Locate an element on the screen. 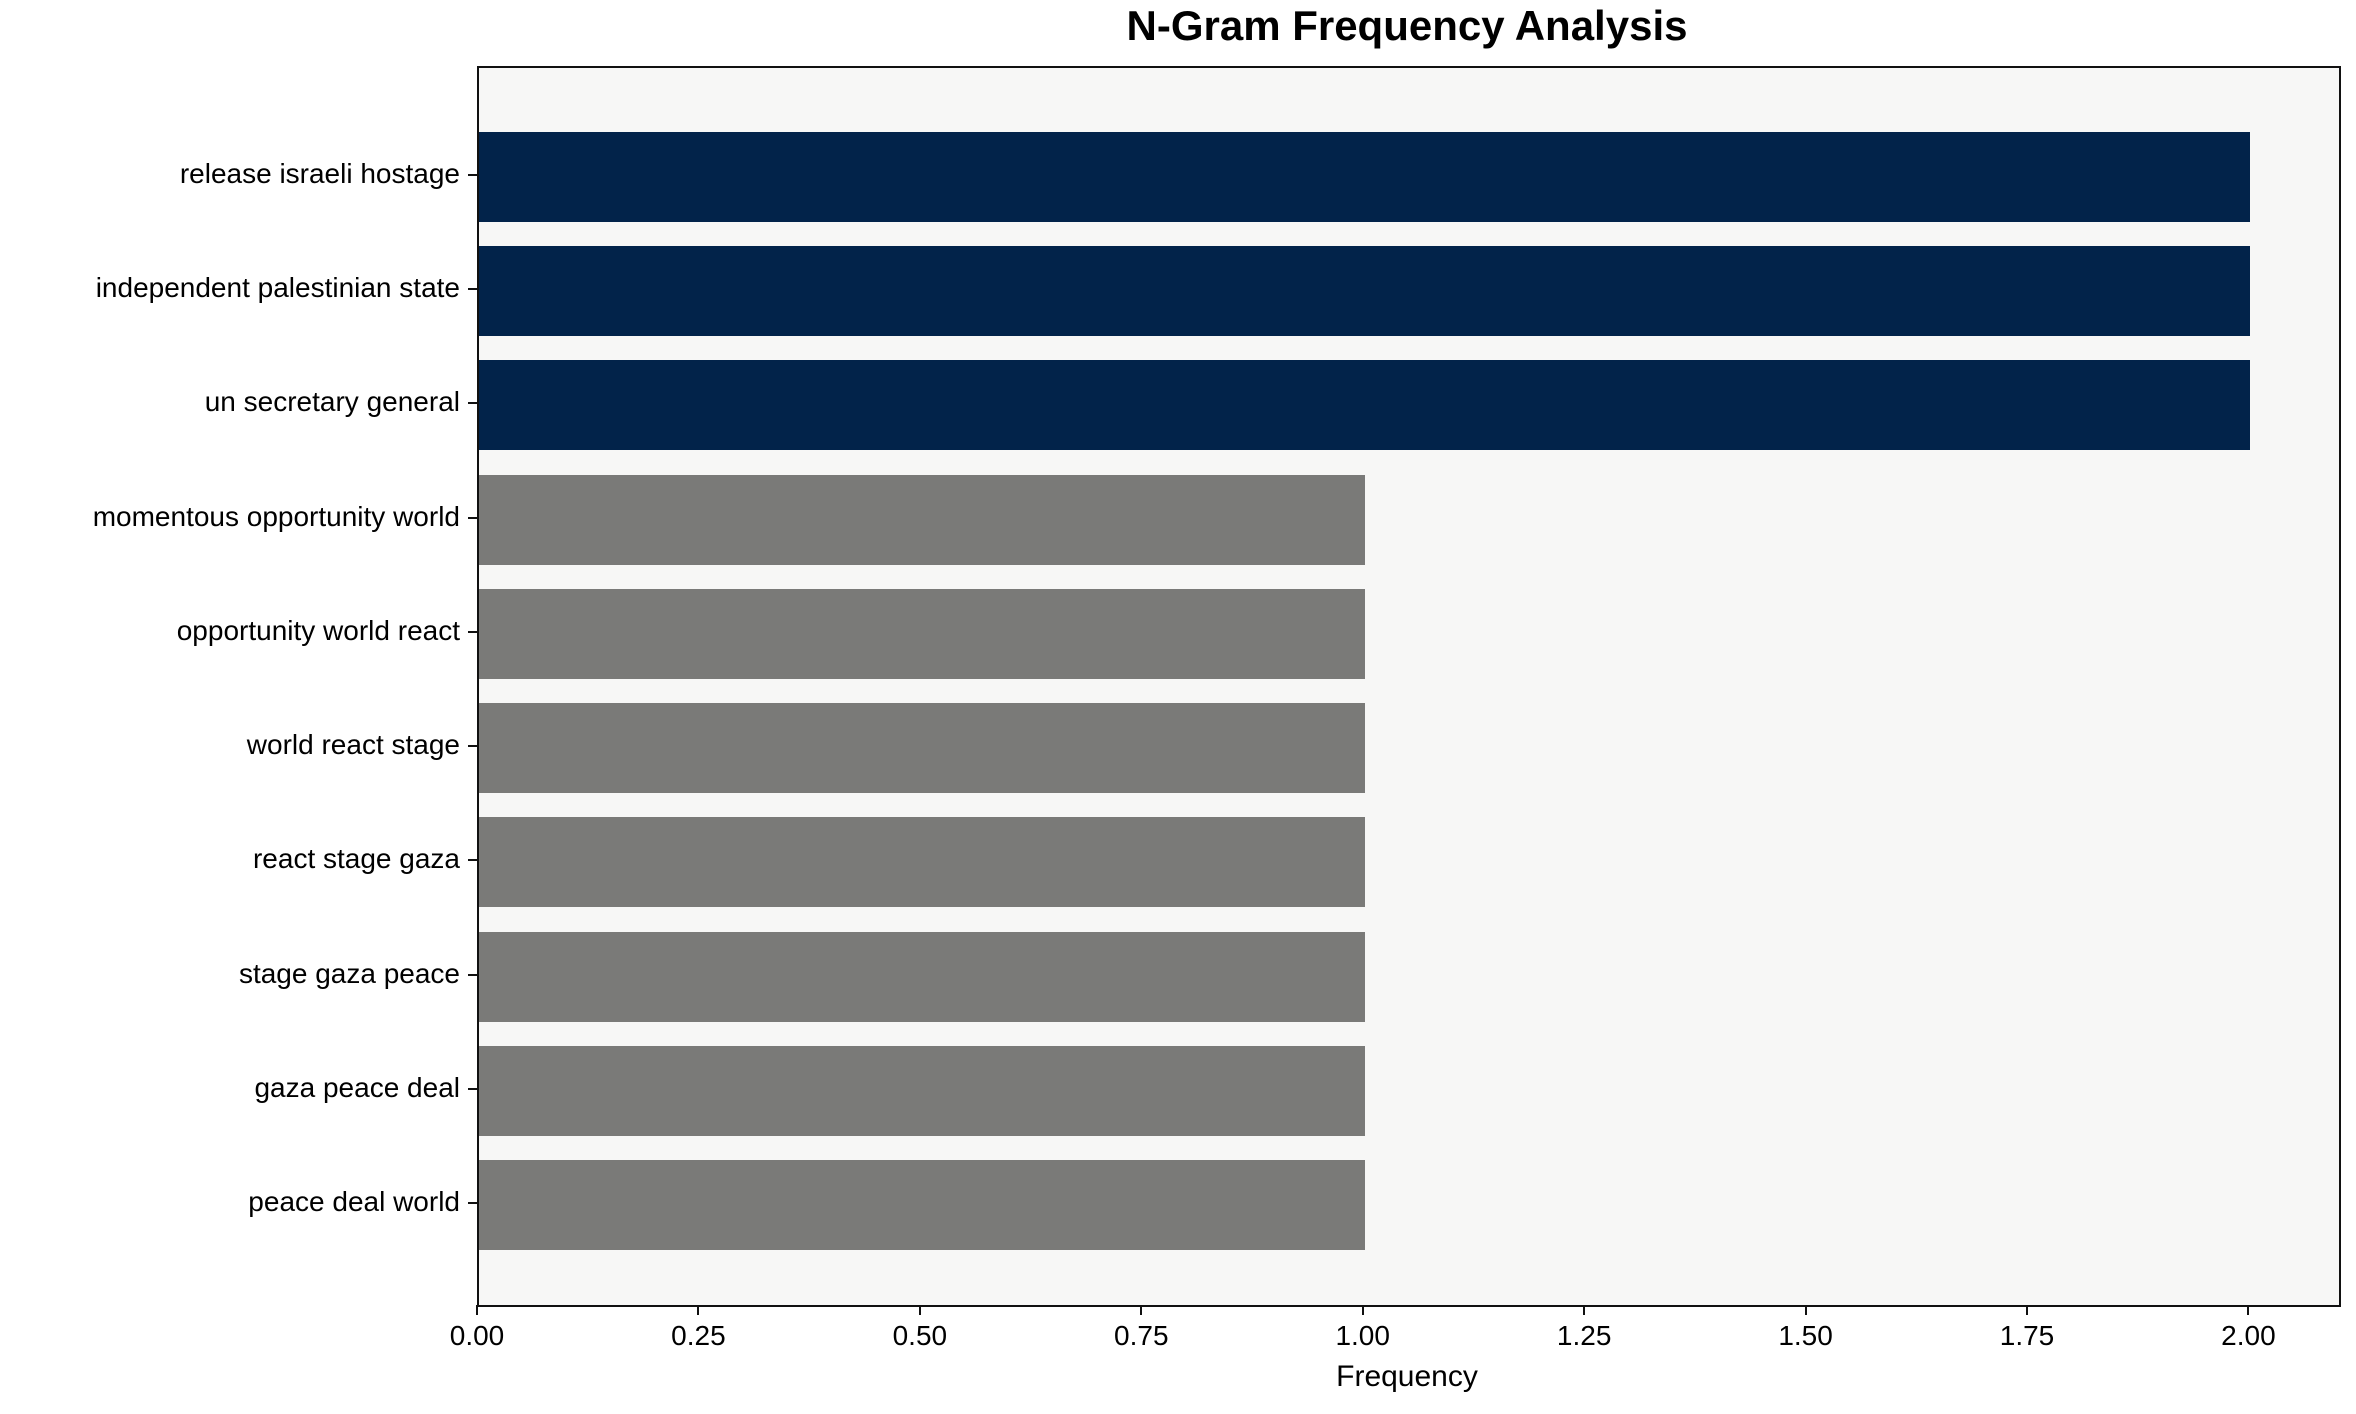 Image resolution: width=2356 pixels, height=1414 pixels. x-tick-label-0.00: 0.00 is located at coordinates (477, 1335).